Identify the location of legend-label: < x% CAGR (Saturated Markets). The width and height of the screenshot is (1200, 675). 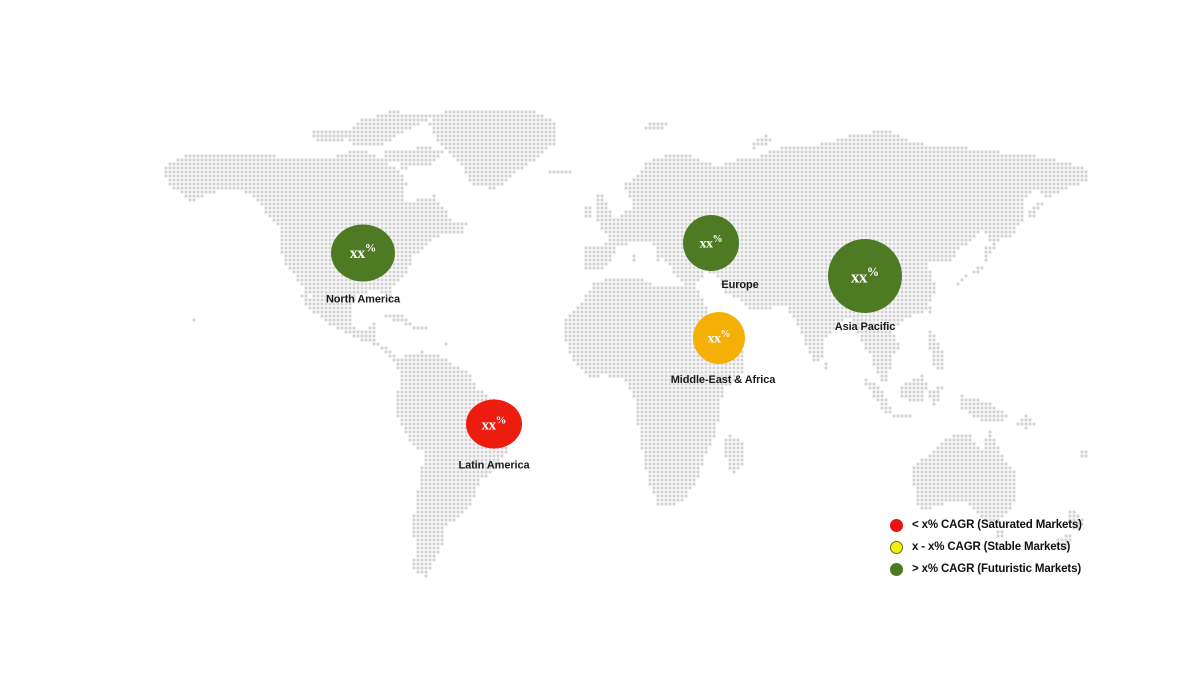
(997, 525).